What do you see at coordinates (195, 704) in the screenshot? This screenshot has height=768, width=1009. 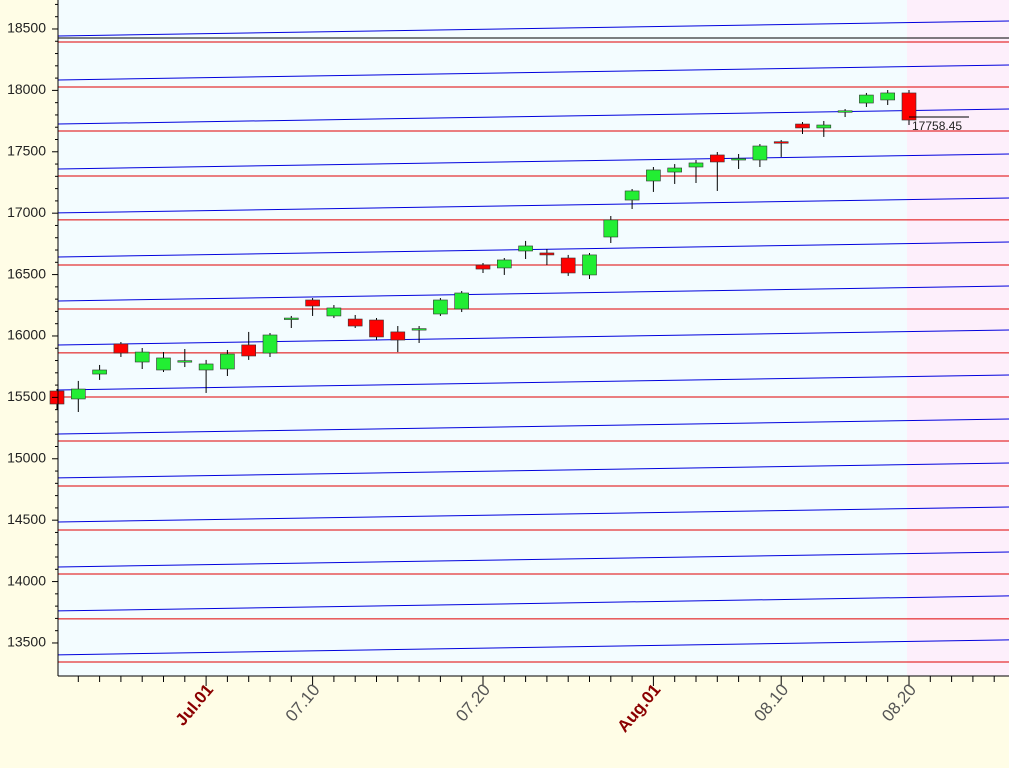 I see `x-tick-label: Jul.01` at bounding box center [195, 704].